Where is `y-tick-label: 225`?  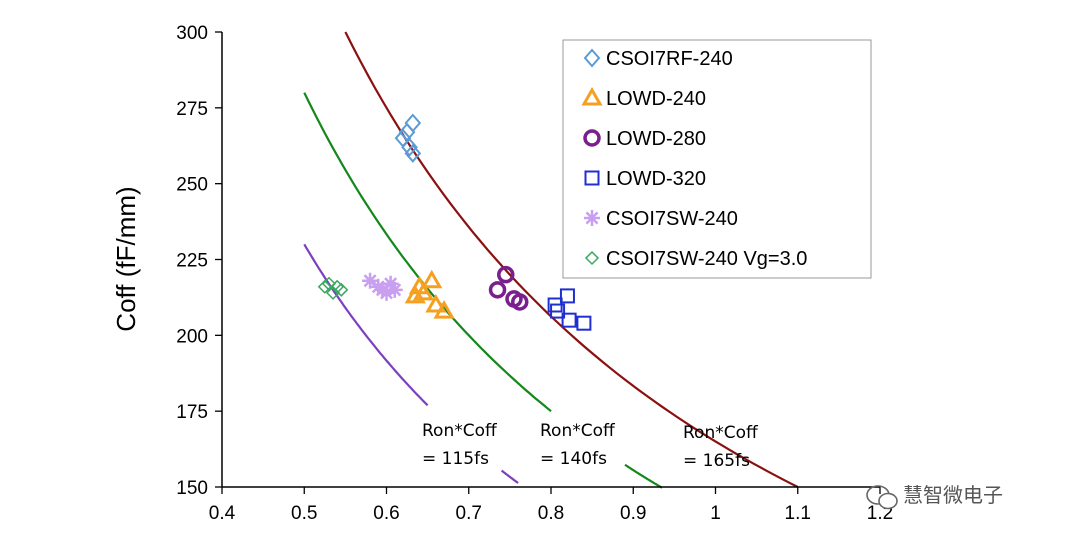
y-tick-label: 225 is located at coordinates (192, 261).